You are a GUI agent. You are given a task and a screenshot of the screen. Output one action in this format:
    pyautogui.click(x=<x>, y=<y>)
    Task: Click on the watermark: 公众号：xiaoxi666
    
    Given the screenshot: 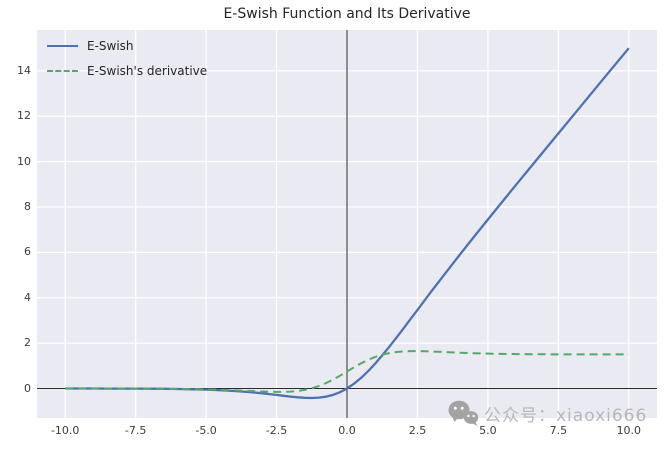 What is the action you would take?
    pyautogui.click(x=547, y=413)
    